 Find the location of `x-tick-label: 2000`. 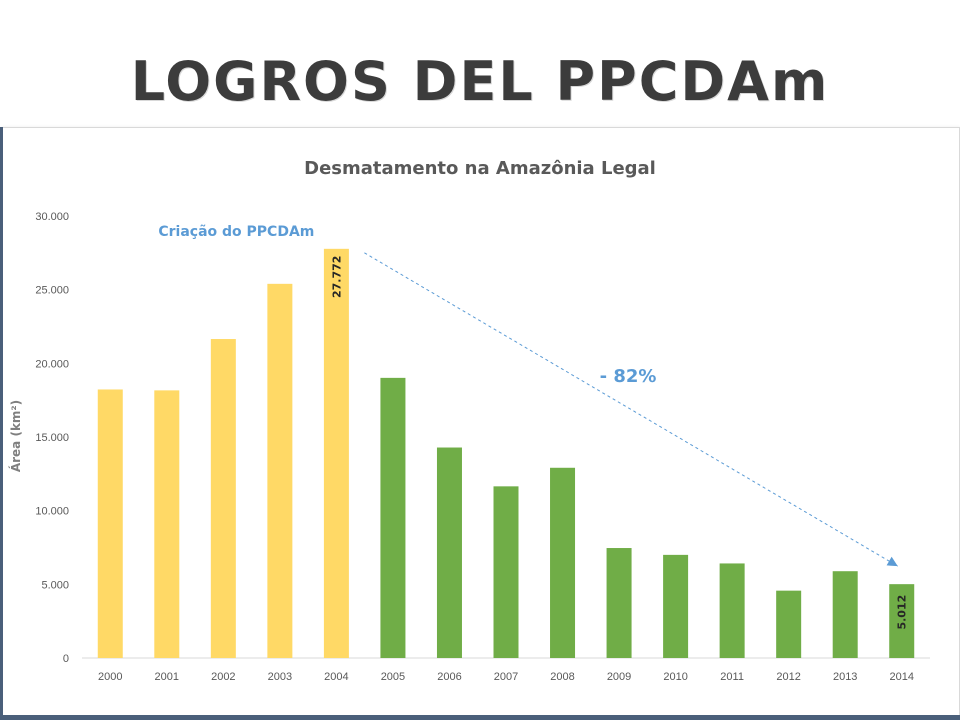

x-tick-label: 2000 is located at coordinates (110, 677).